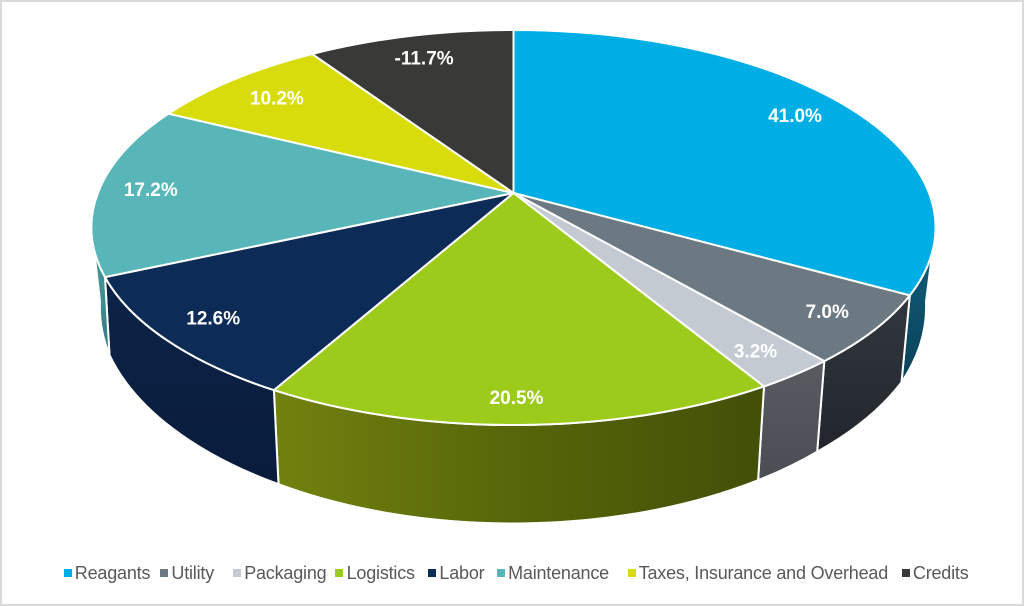  I want to click on svg-text: 7.0%, so click(827, 312).